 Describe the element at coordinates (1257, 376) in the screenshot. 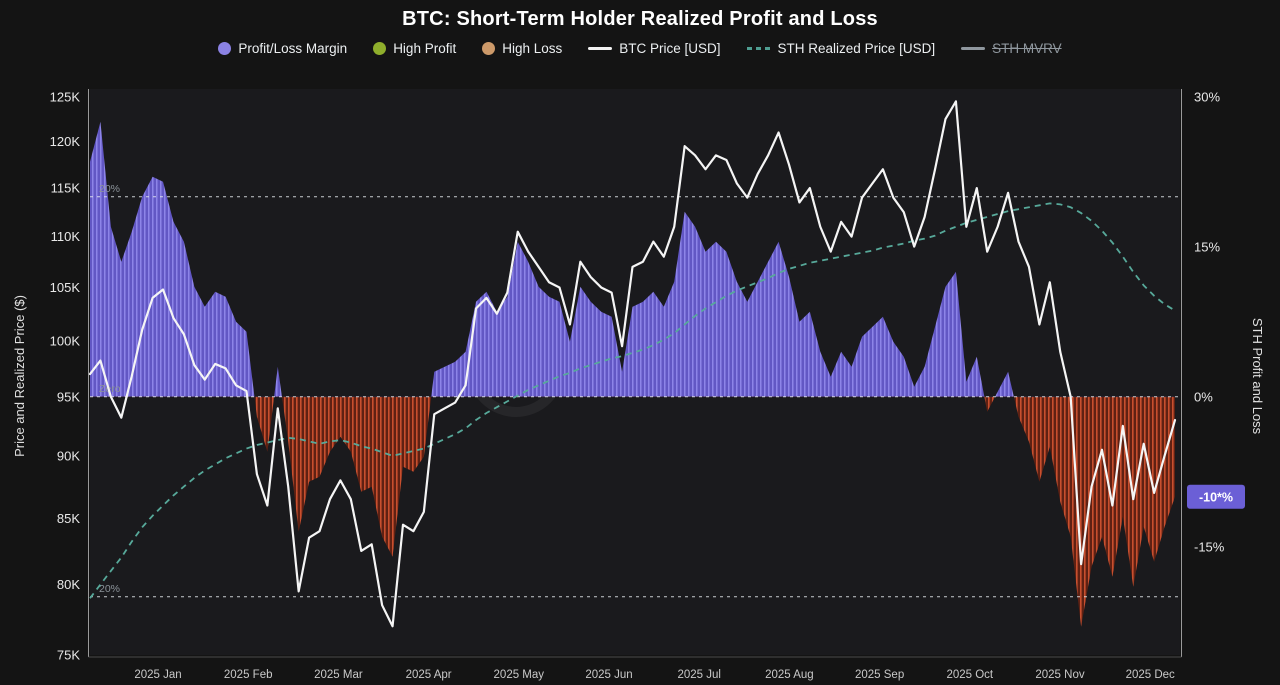

I see `right-axis-title: STH Profit and Loss` at that location.